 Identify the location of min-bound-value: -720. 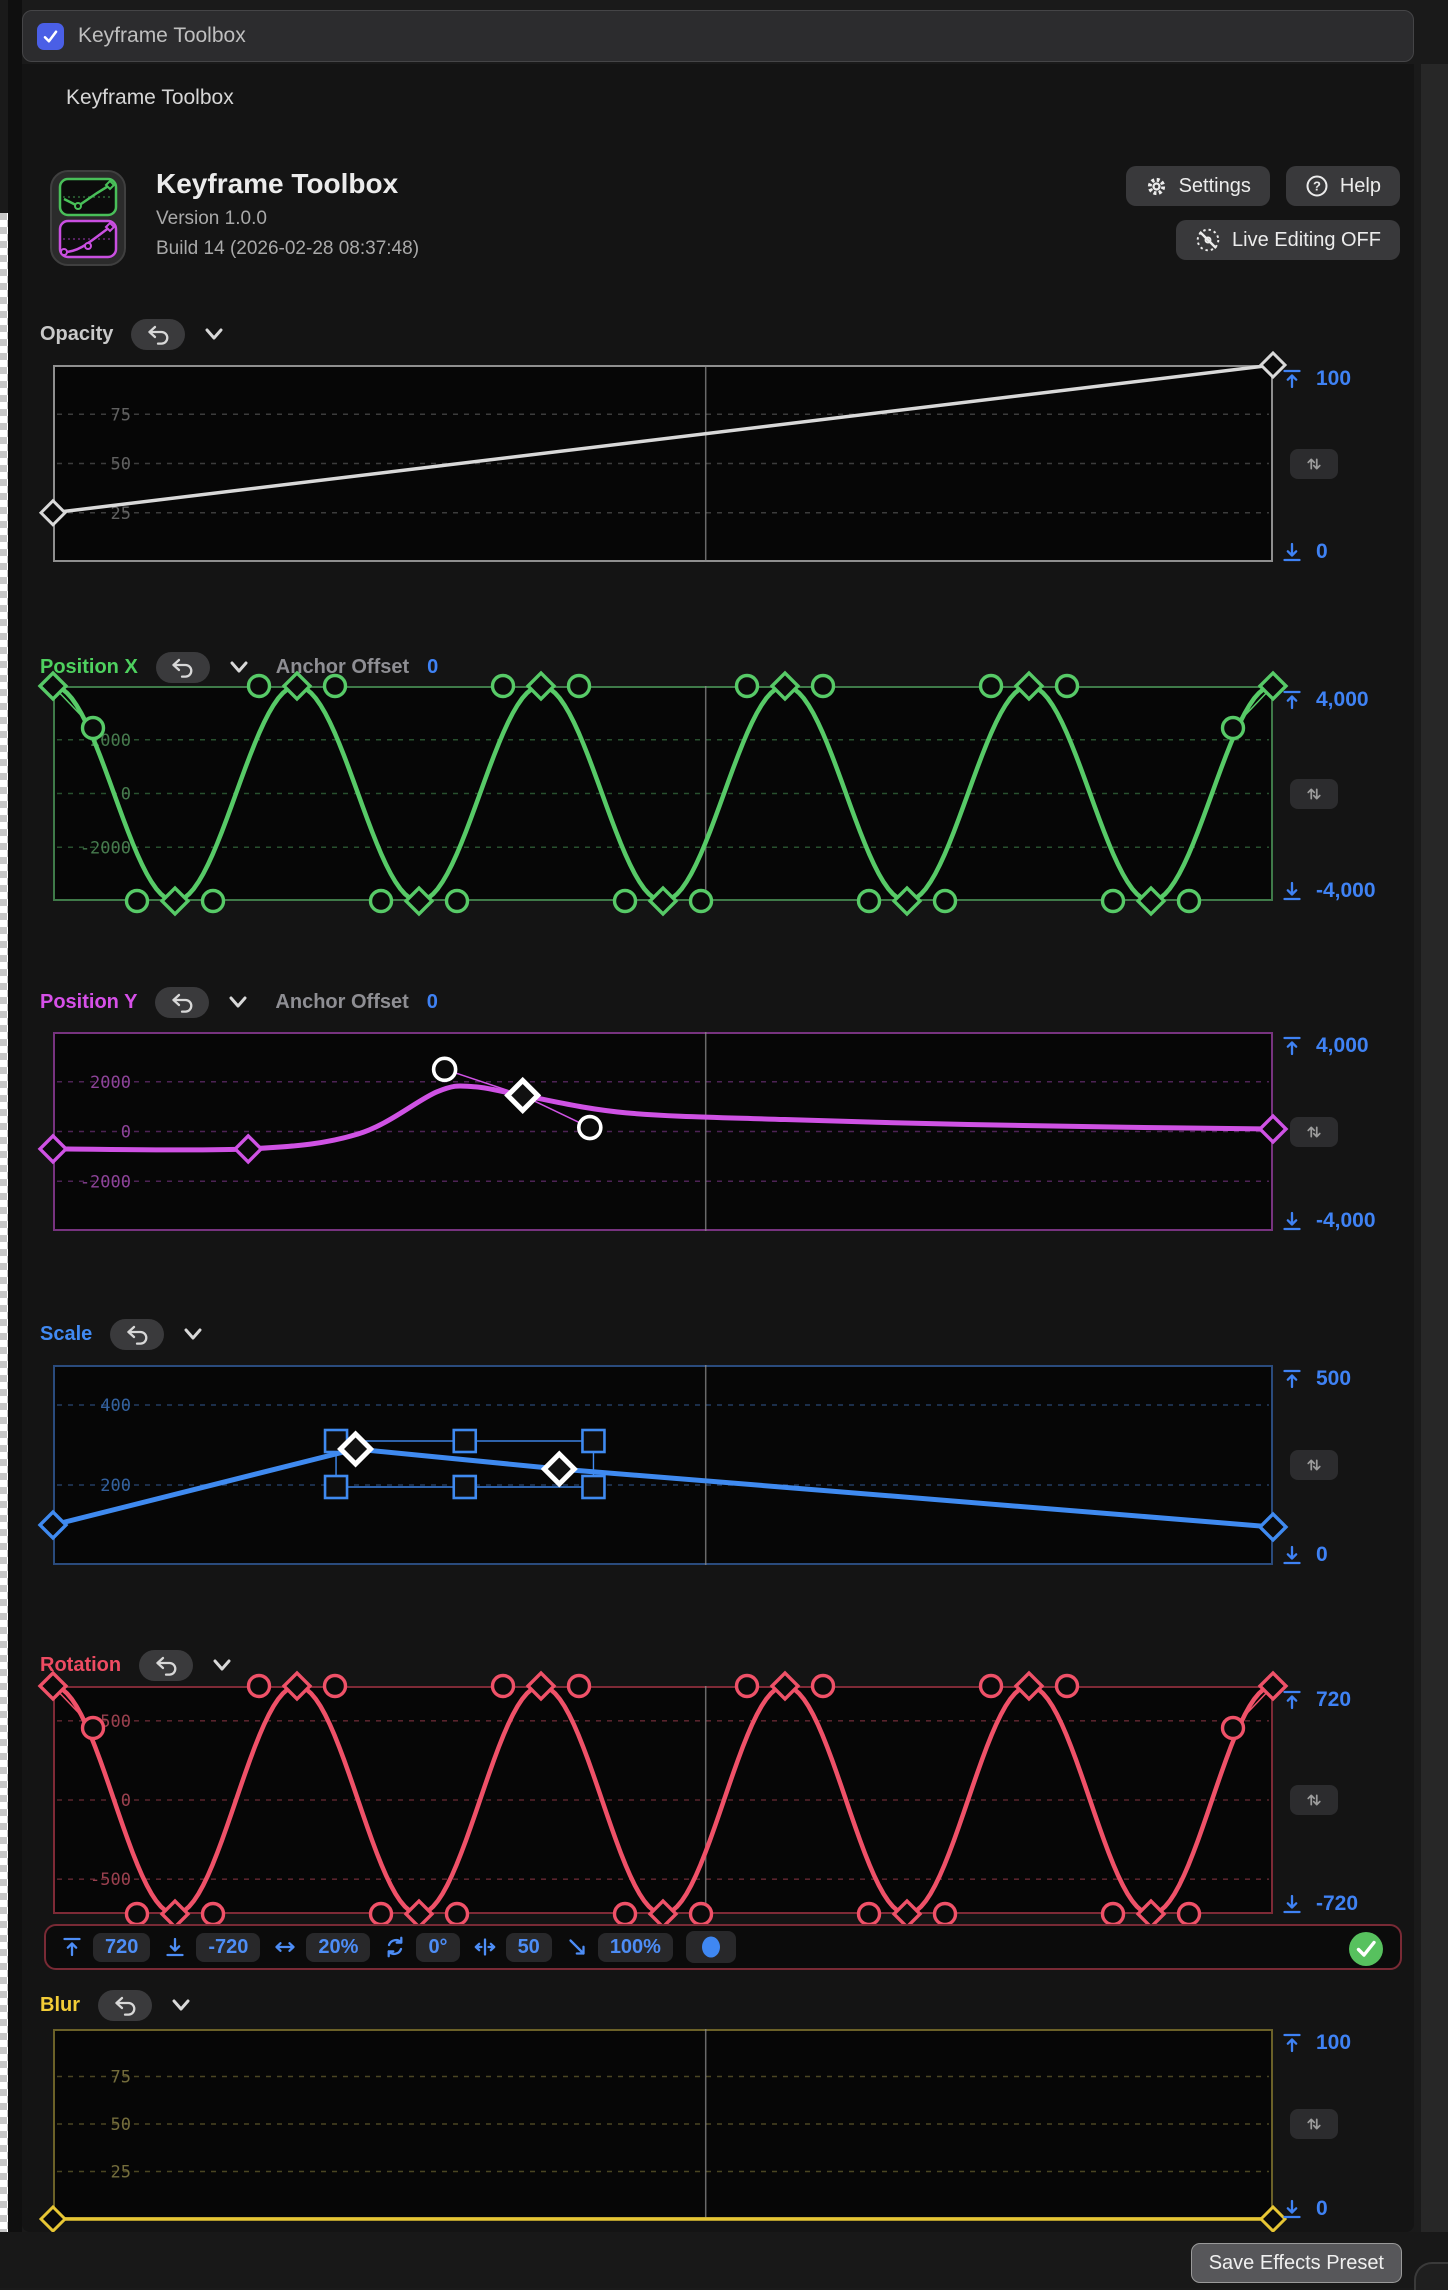
(1337, 1903).